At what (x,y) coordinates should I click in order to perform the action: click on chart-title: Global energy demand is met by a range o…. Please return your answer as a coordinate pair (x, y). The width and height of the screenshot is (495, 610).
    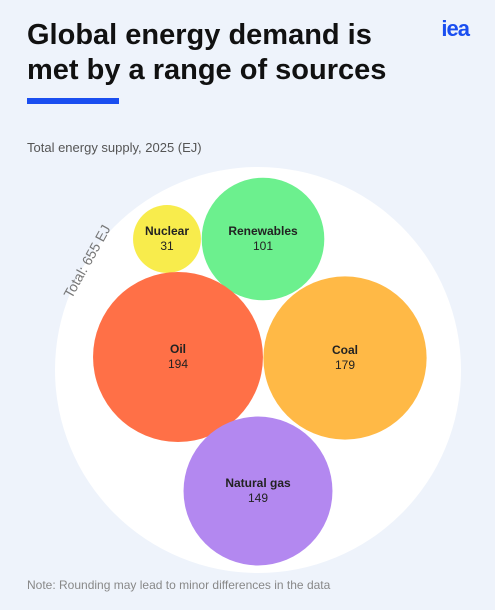
    Looking at the image, I should click on (207, 52).